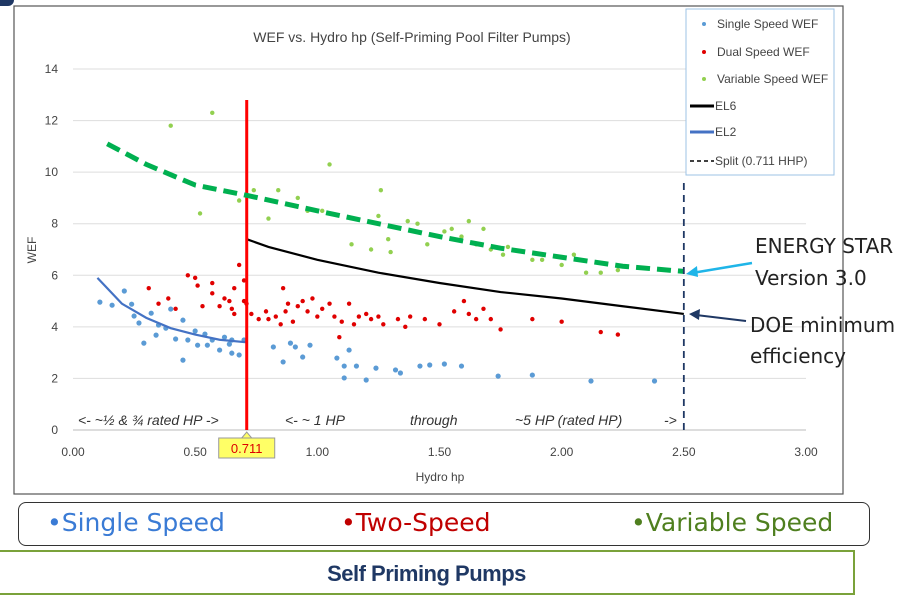 The width and height of the screenshot is (918, 595). What do you see at coordinates (726, 132) in the screenshot?
I see `legend-label: EL2` at bounding box center [726, 132].